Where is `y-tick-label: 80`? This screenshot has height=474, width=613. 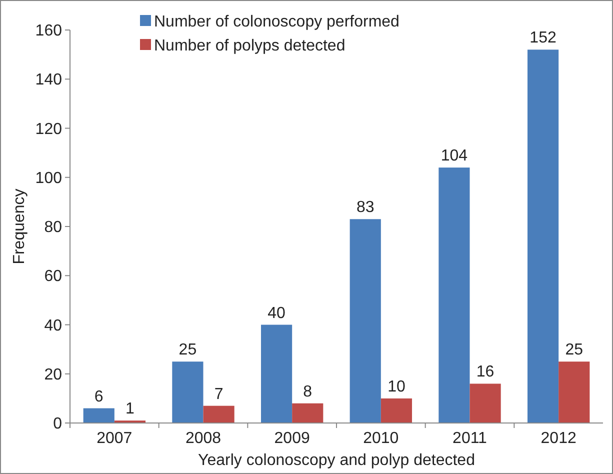 y-tick-label: 80 is located at coordinates (53, 227).